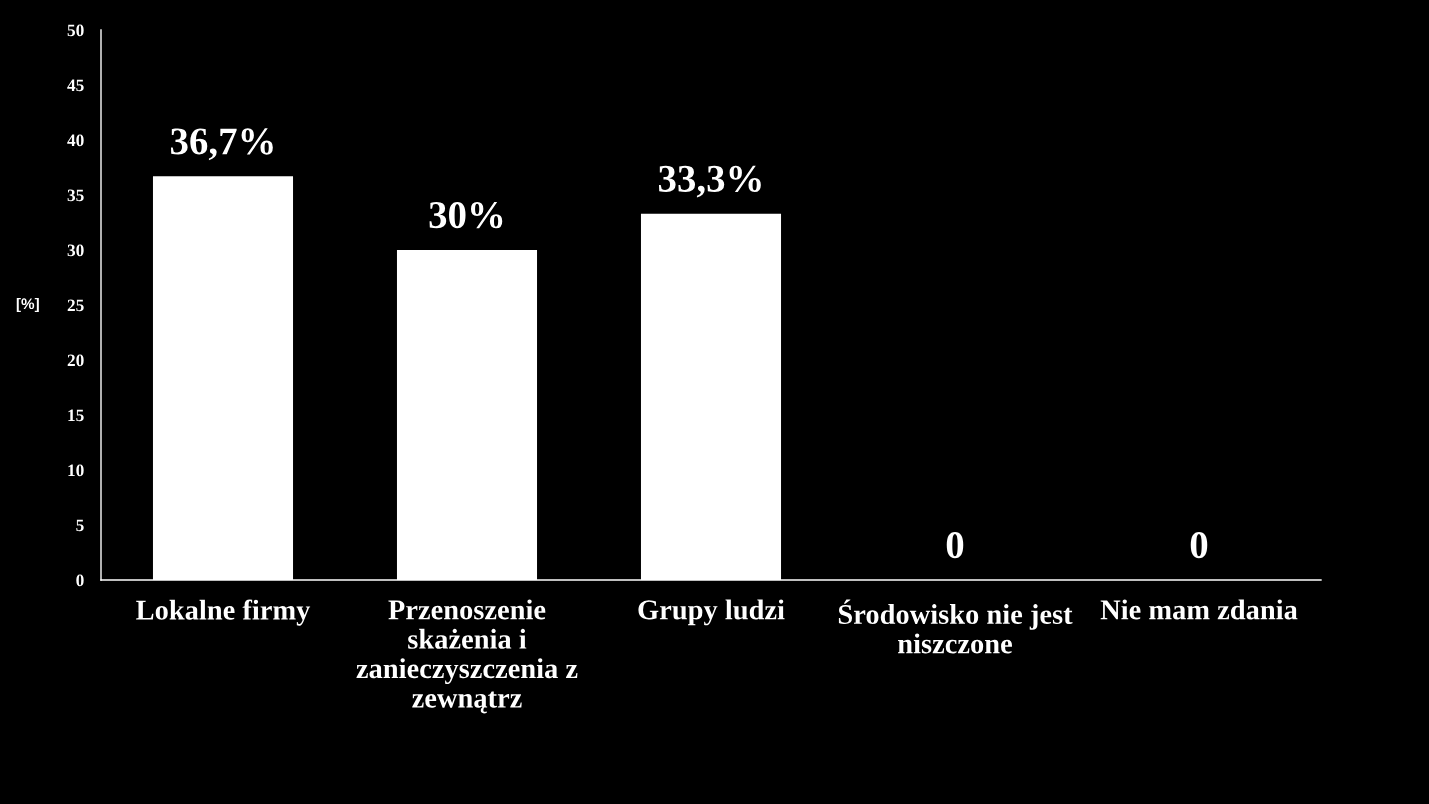  What do you see at coordinates (223, 612) in the screenshot?
I see `x-tick-label: Lokalne firmy` at bounding box center [223, 612].